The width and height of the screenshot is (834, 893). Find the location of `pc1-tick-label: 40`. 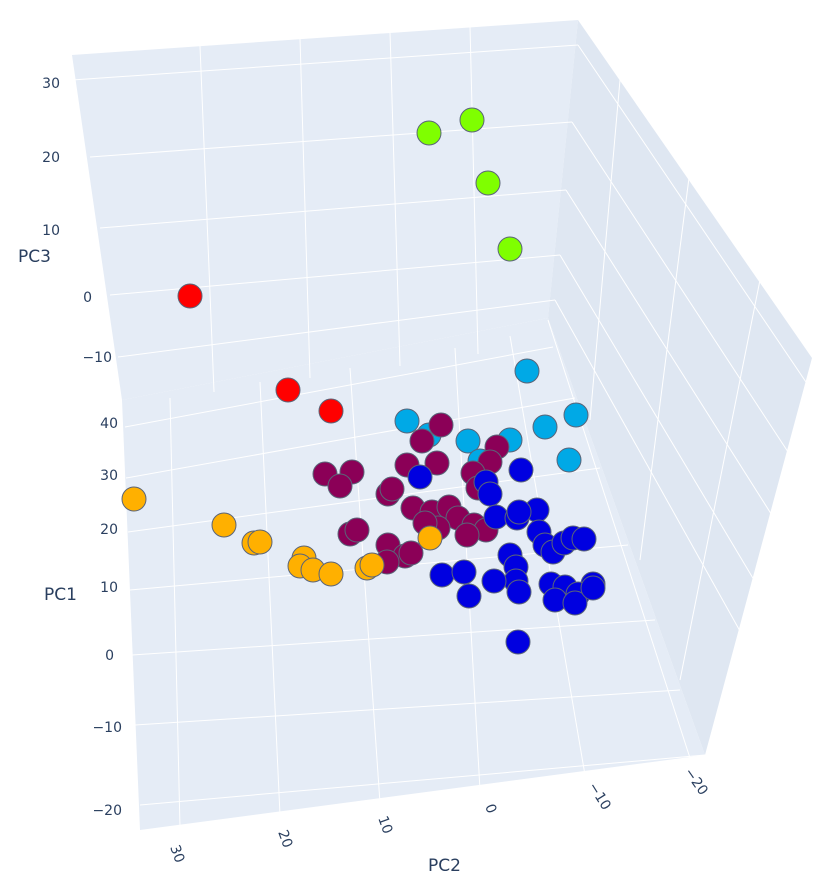

pc1-tick-label: 40 is located at coordinates (109, 424).